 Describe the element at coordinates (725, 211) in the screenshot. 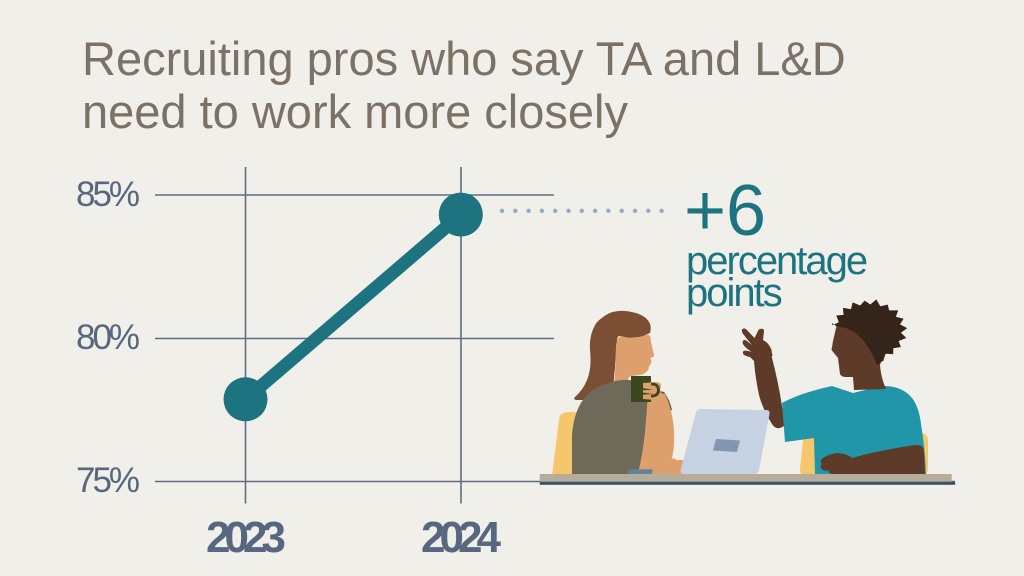

I see `svg-text: +6` at that location.